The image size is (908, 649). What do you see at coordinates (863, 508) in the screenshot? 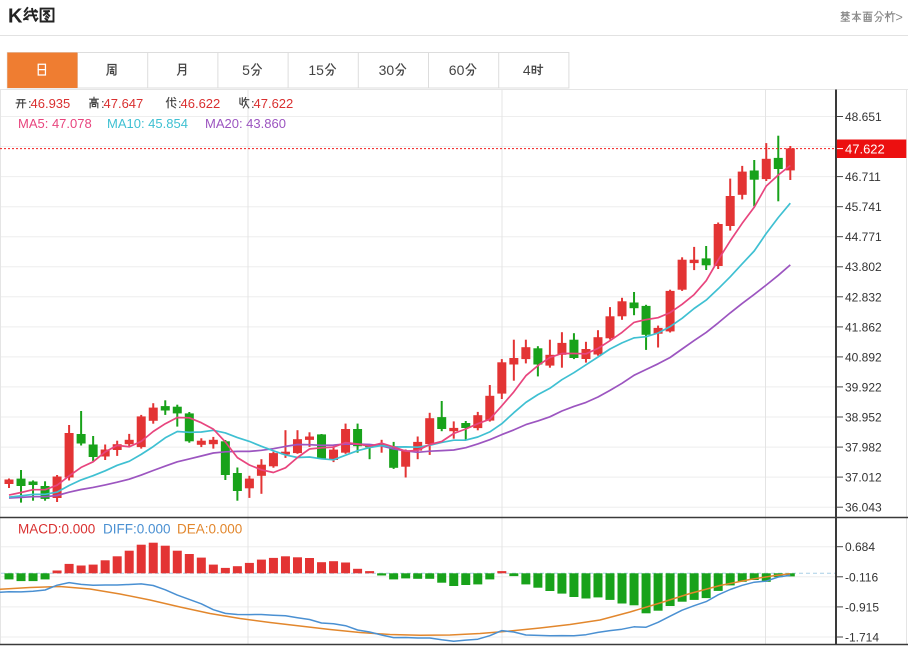
I see `svg-text: 36.043` at bounding box center [863, 508].